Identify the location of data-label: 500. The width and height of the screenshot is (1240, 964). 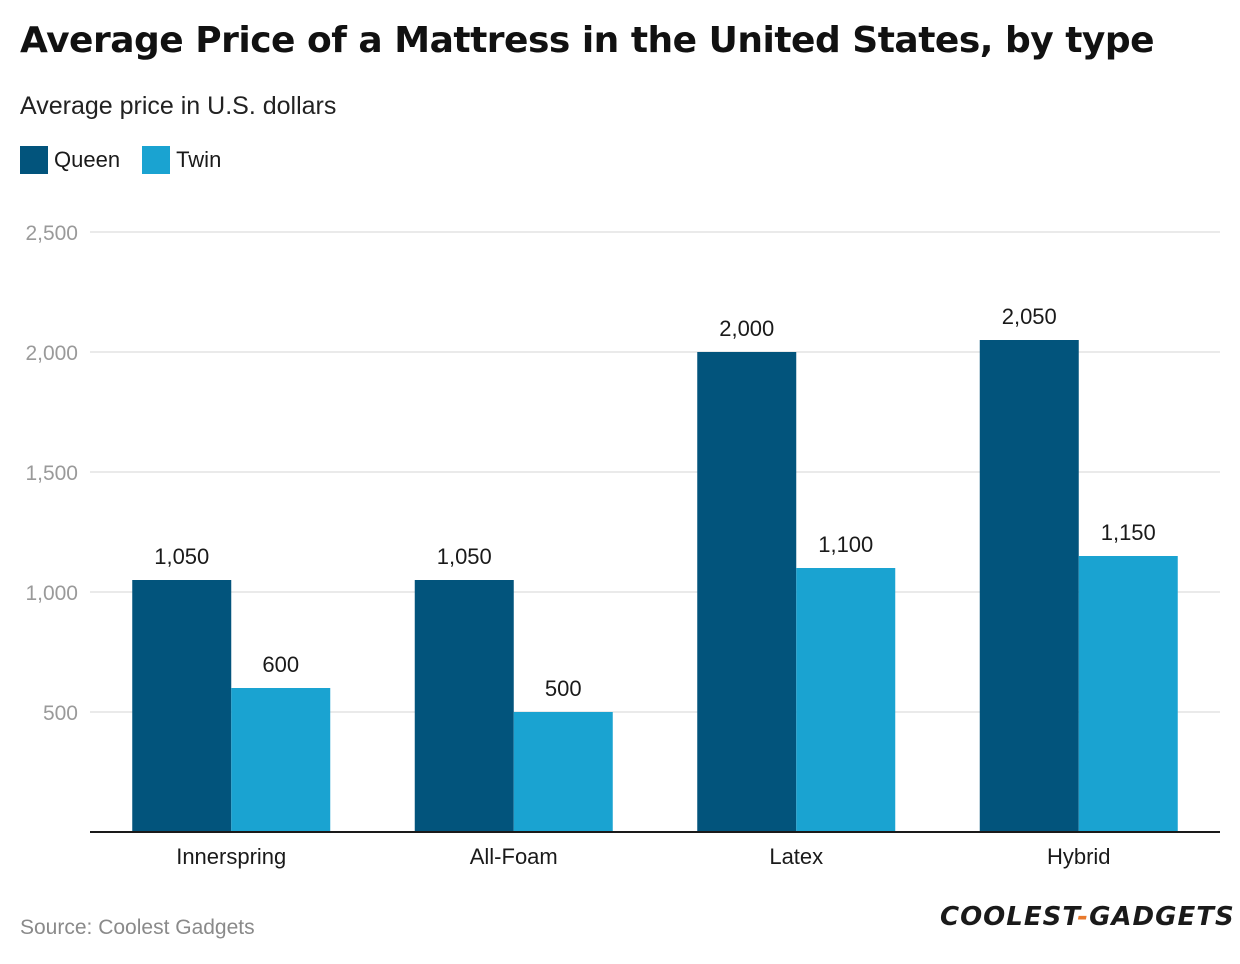
(563, 688).